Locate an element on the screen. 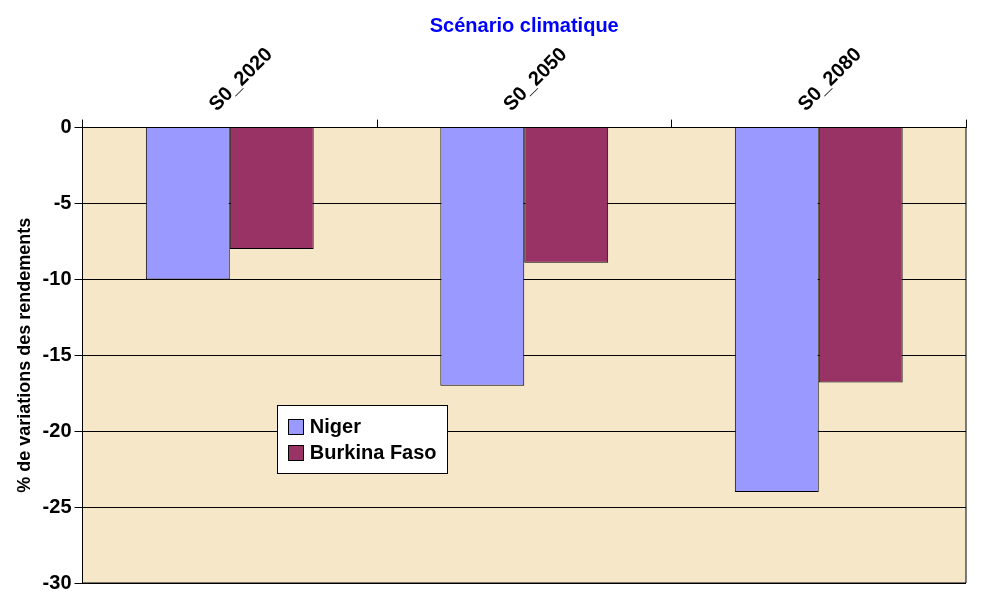 Image resolution: width=1008 pixels, height=611 pixels. legend-label: Burkina Faso is located at coordinates (372, 453).